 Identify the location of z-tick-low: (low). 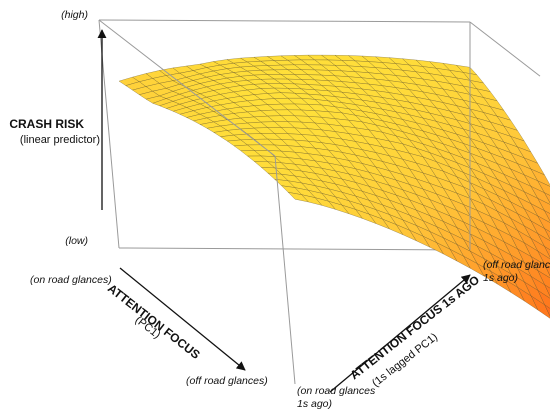
(76, 241).